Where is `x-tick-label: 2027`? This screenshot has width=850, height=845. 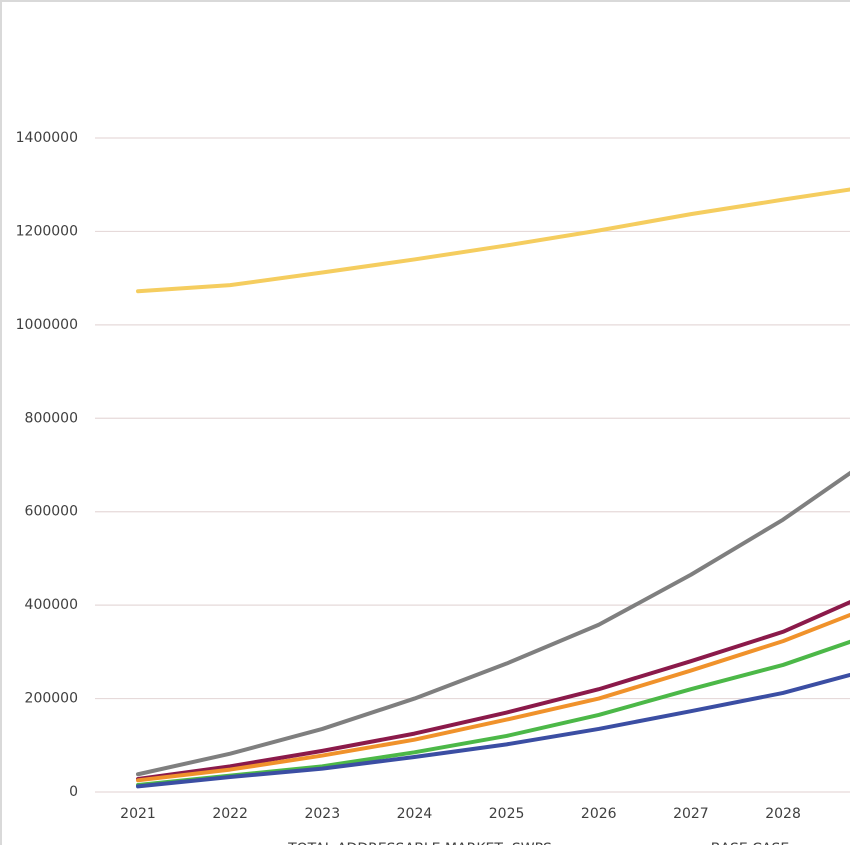 x-tick-label: 2027 is located at coordinates (691, 814).